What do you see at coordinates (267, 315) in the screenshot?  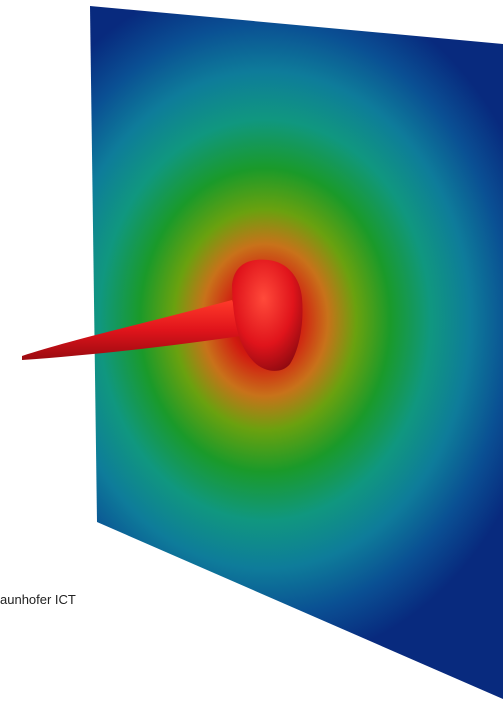 I see `spike-cap` at bounding box center [267, 315].